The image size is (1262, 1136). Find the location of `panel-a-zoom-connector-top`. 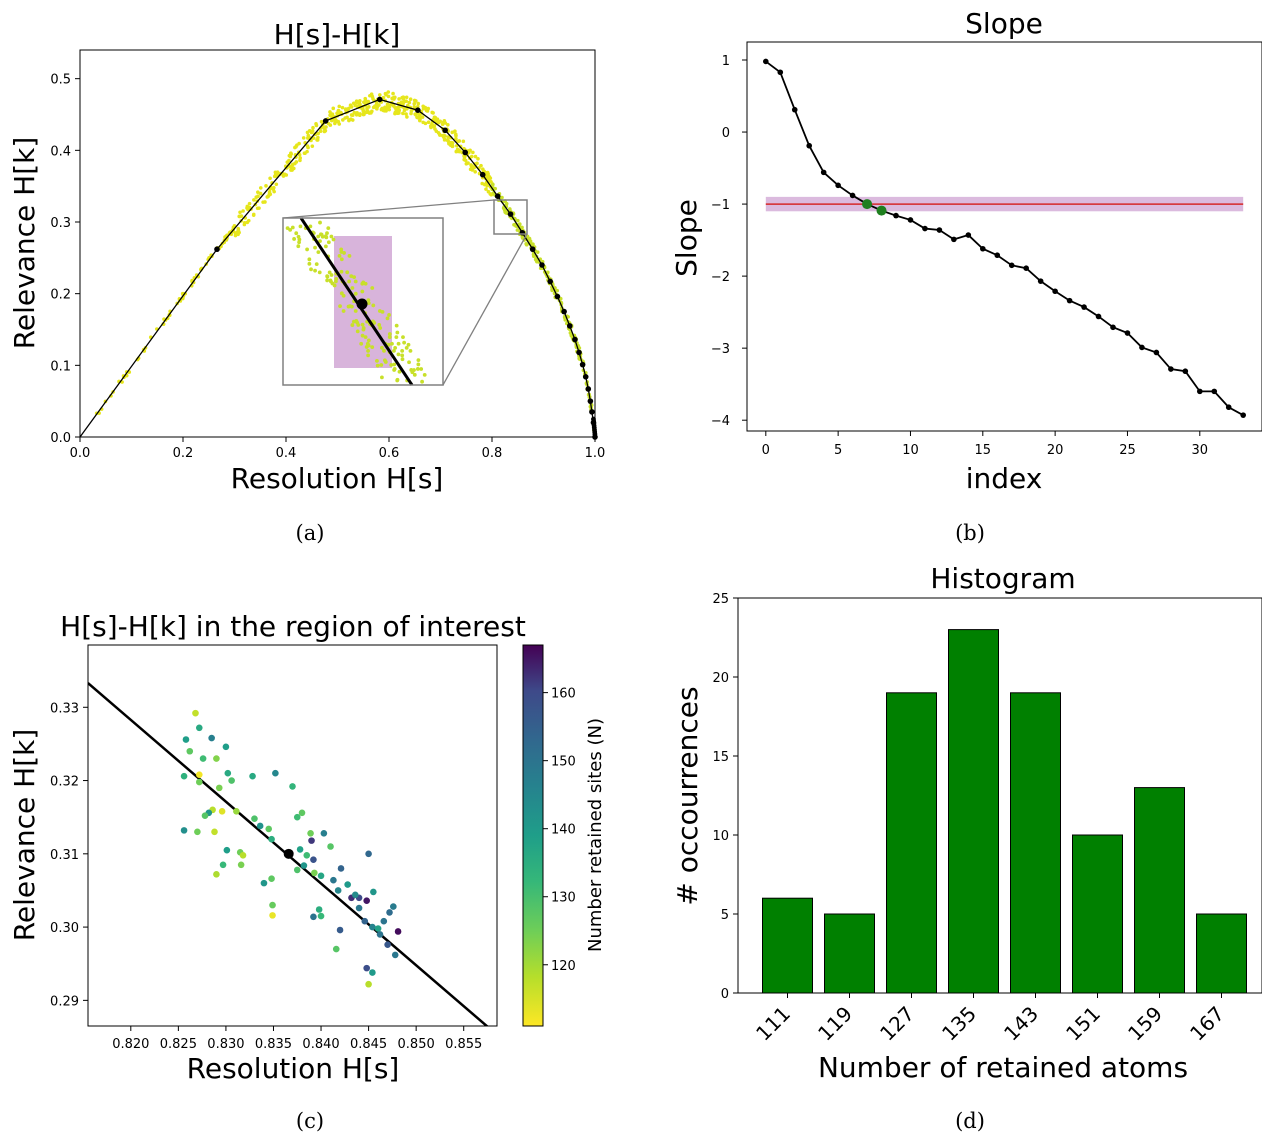

panel-a-zoom-connector-top is located at coordinates (388, 209).